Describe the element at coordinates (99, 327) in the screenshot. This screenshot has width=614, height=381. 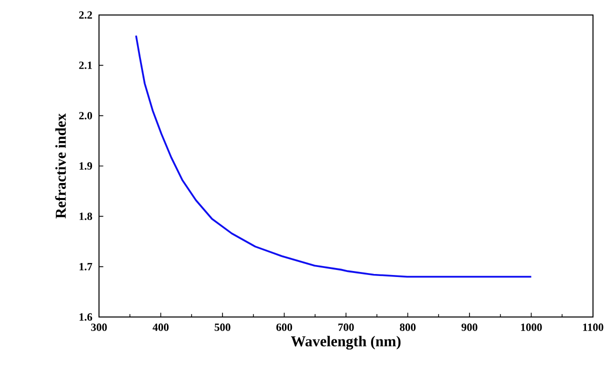
I see `x-tick-label: 300` at that location.